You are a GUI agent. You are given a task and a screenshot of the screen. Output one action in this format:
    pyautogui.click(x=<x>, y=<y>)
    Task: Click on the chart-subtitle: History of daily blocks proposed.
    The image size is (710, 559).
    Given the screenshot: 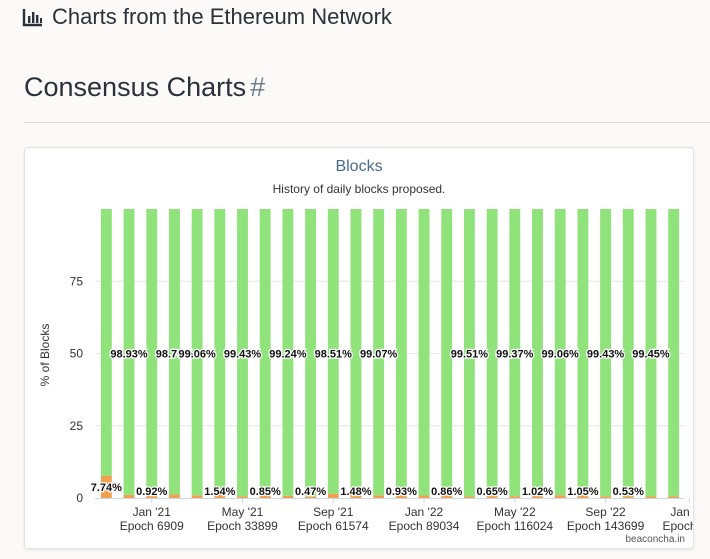 What is the action you would take?
    pyautogui.click(x=359, y=189)
    